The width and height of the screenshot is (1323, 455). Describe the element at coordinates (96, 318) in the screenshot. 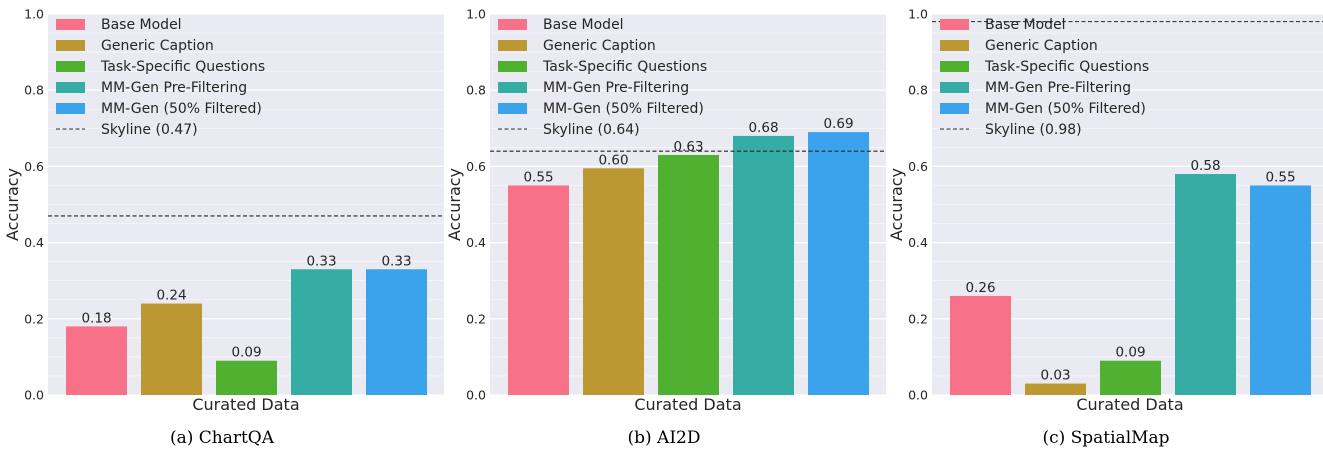

I see `bar-value-label: 0.18` at that location.